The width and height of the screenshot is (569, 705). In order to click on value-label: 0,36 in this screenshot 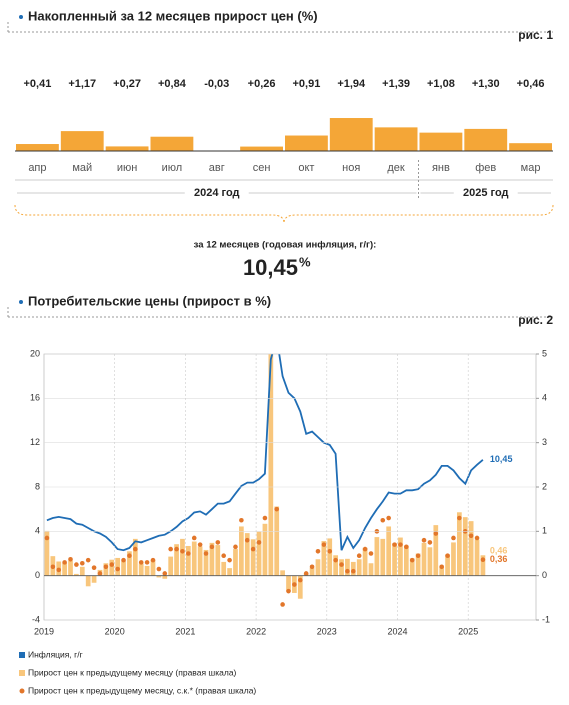, I will do `click(499, 559)`.